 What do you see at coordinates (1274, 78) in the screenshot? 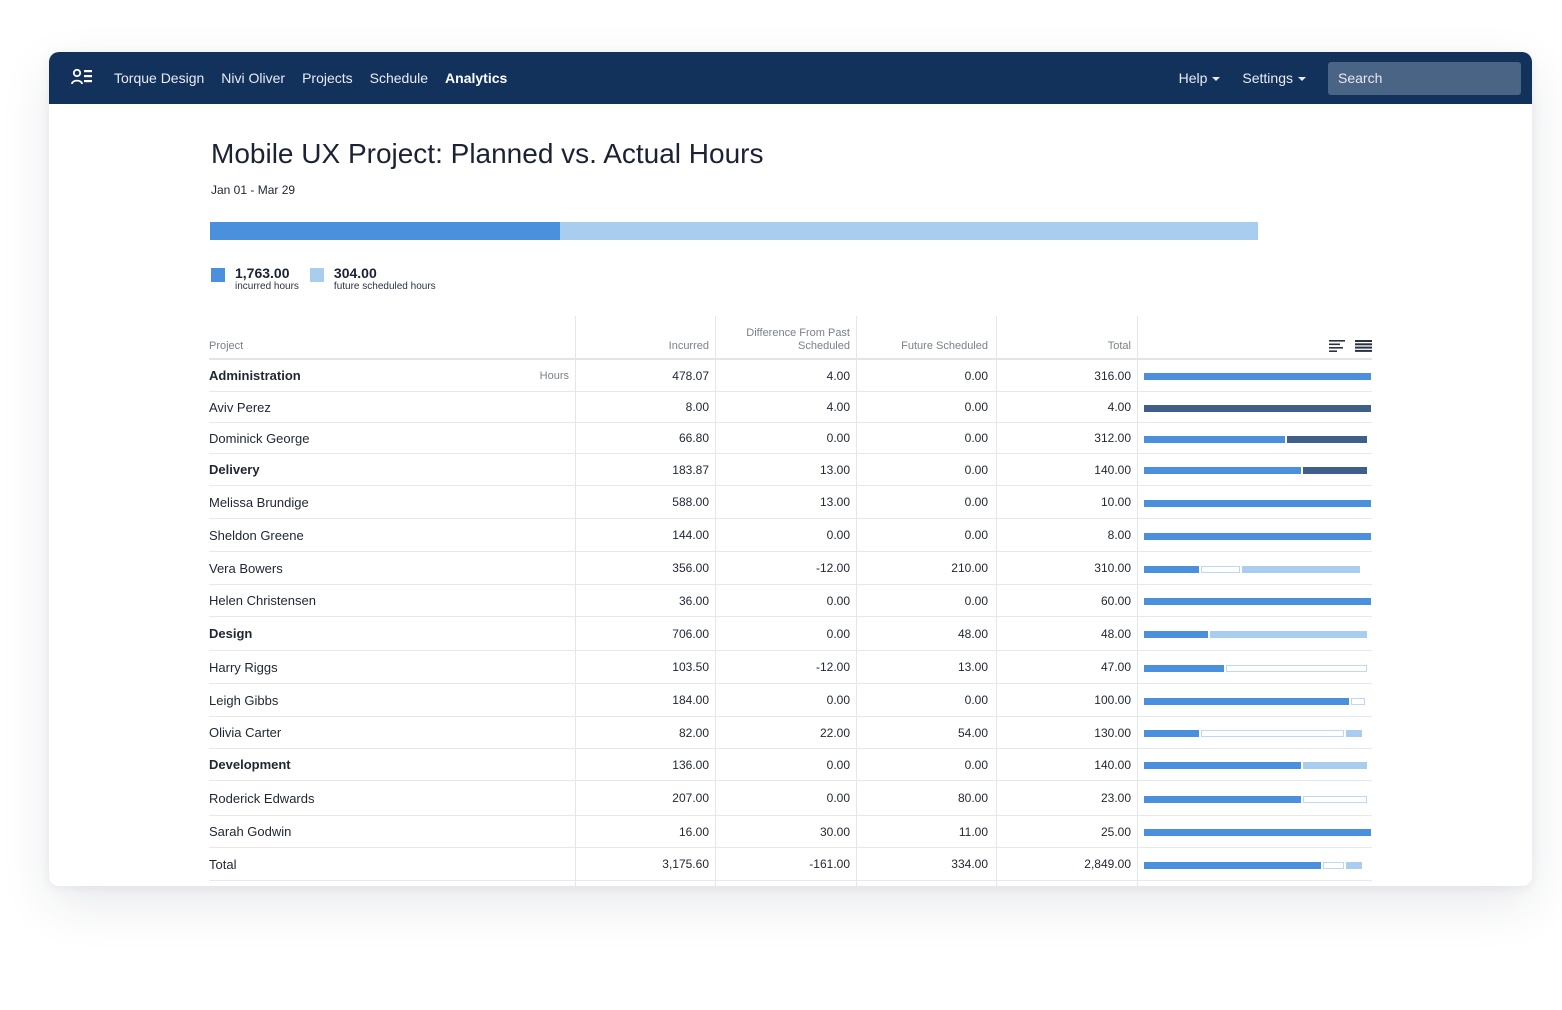
I see `settings-menu: Settings` at bounding box center [1274, 78].